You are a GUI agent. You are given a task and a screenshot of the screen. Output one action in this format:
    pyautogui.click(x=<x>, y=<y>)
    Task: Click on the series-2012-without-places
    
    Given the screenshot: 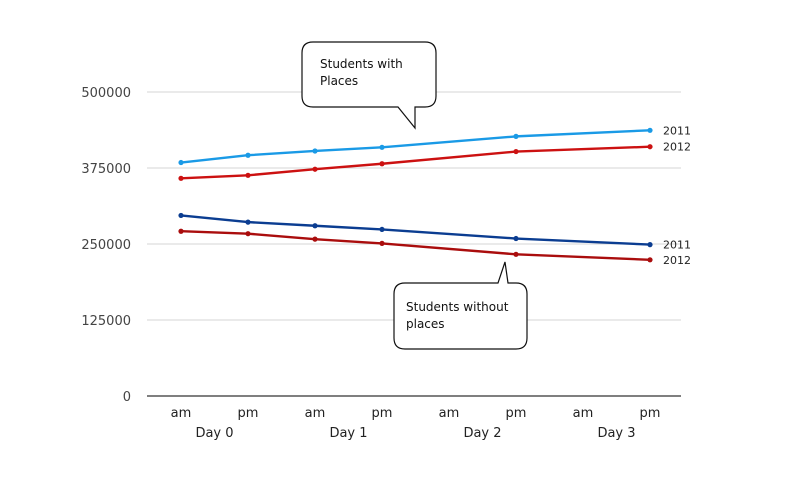 What is the action you would take?
    pyautogui.click(x=415, y=245)
    